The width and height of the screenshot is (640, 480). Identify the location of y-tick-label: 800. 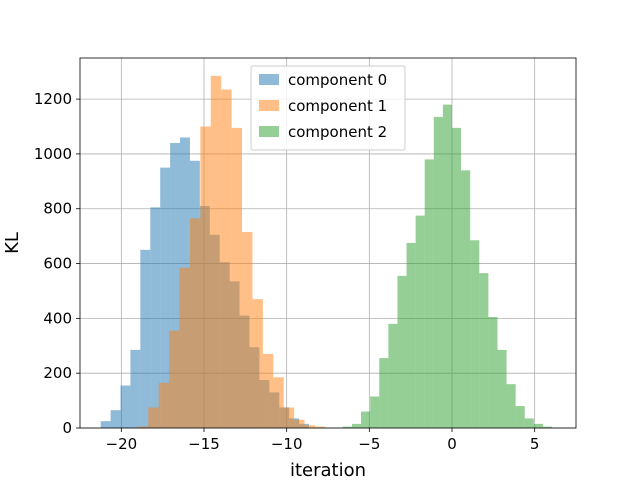
(57, 209).